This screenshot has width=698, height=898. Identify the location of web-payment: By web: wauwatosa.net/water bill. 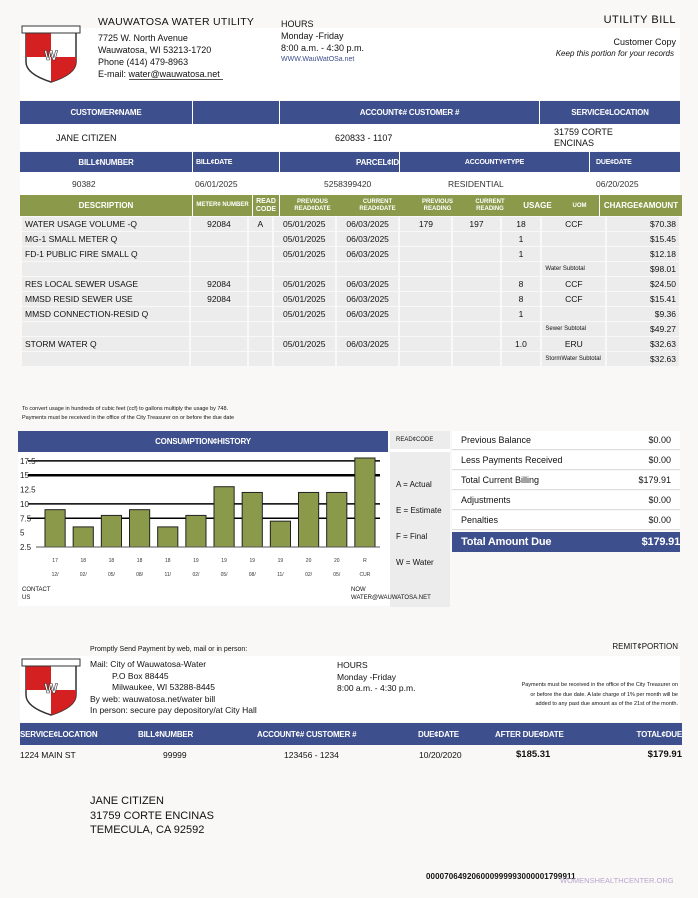
(153, 698).